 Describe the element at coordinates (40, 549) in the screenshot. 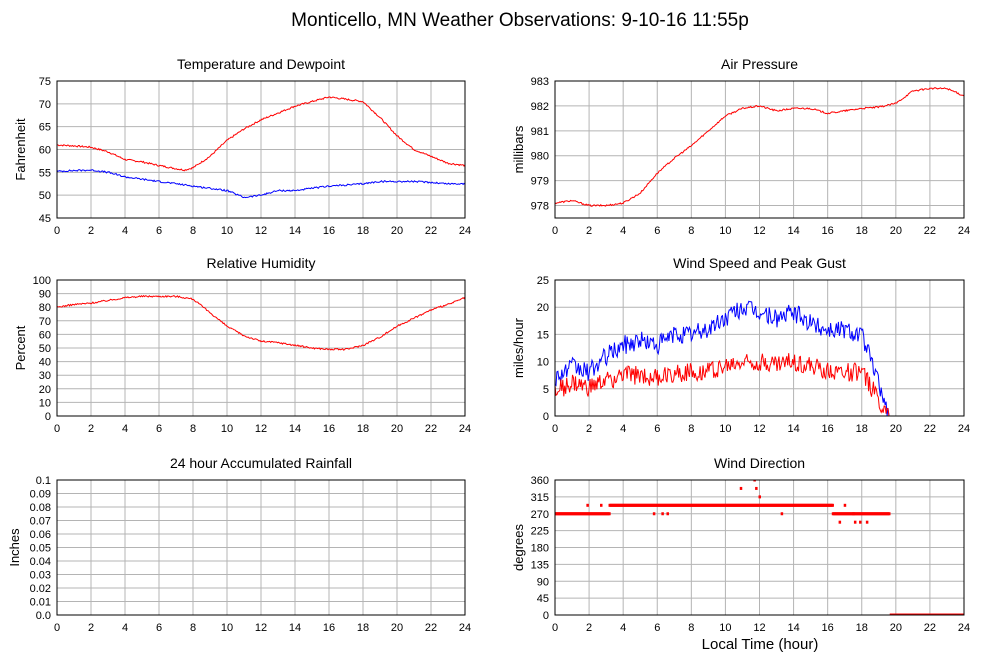

I see `y-tick-label: 0.05` at that location.